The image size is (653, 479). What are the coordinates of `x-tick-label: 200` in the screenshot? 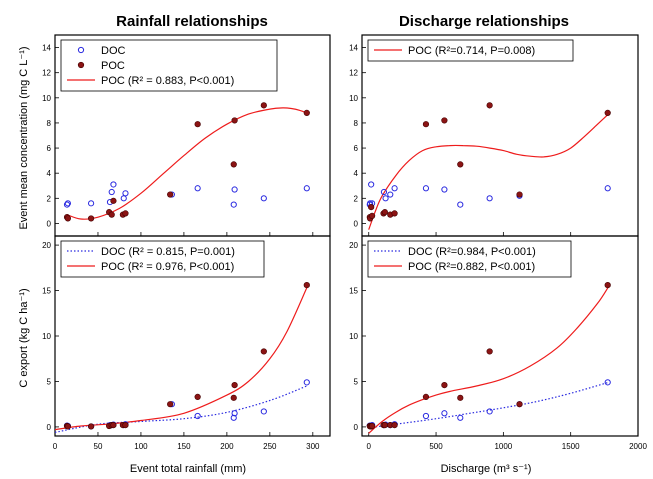 It's located at (227, 446).